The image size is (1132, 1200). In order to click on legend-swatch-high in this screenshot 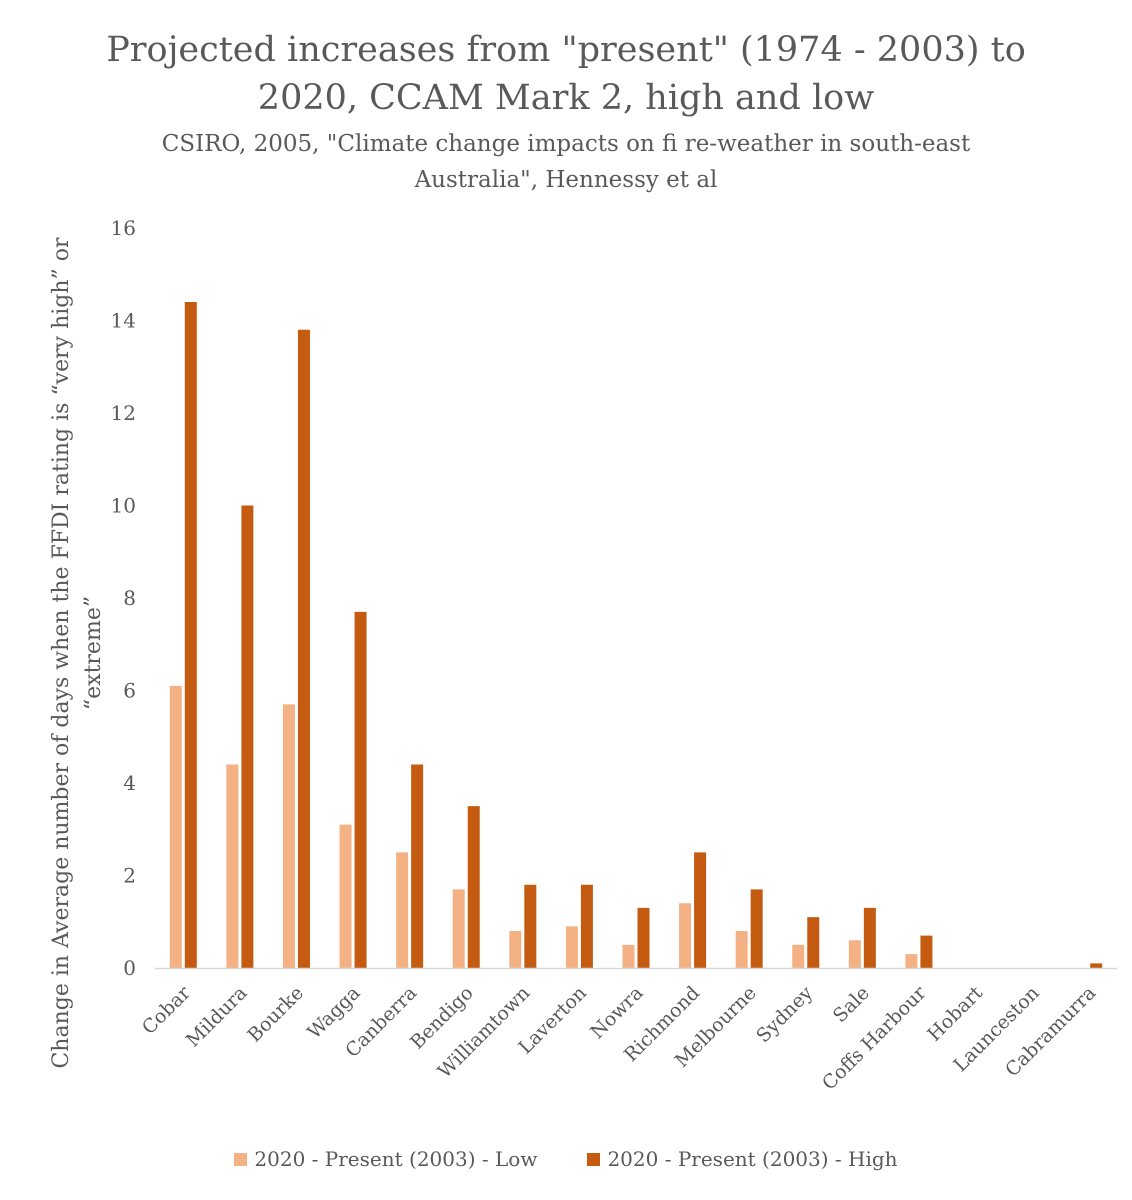, I will do `click(594, 1159)`.